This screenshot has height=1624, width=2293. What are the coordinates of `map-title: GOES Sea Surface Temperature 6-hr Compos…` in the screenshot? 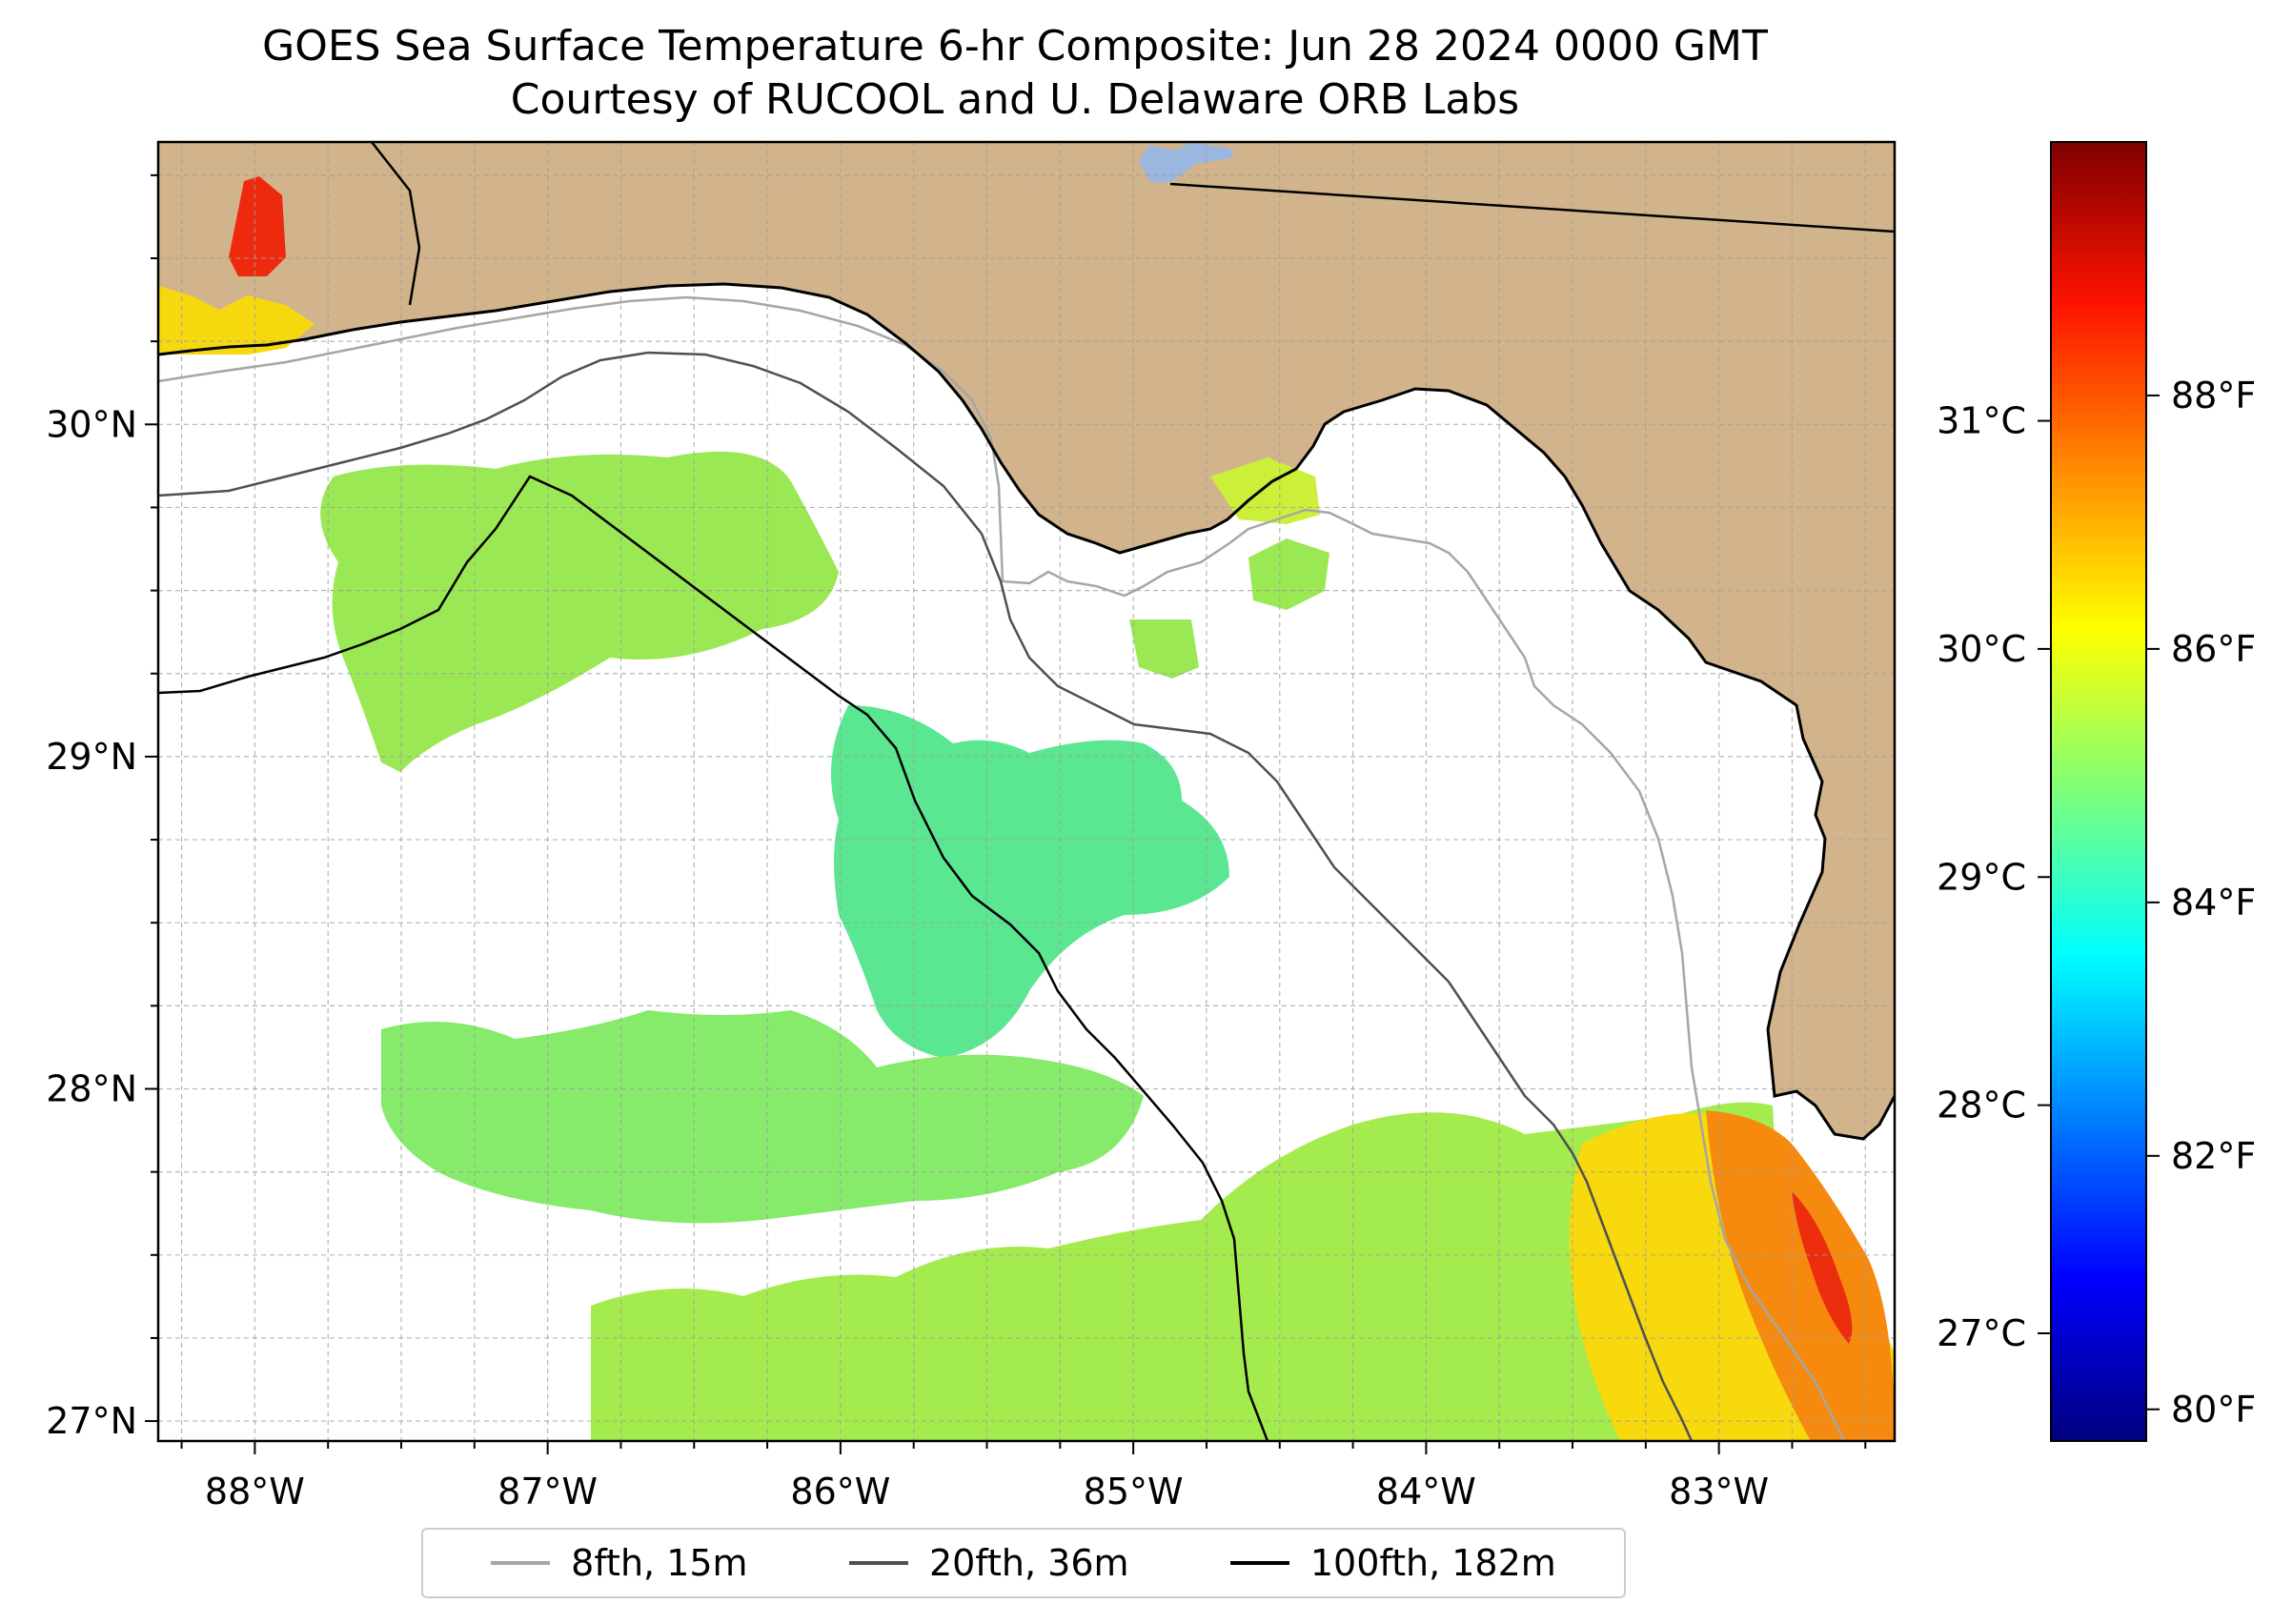 It's located at (1015, 46).